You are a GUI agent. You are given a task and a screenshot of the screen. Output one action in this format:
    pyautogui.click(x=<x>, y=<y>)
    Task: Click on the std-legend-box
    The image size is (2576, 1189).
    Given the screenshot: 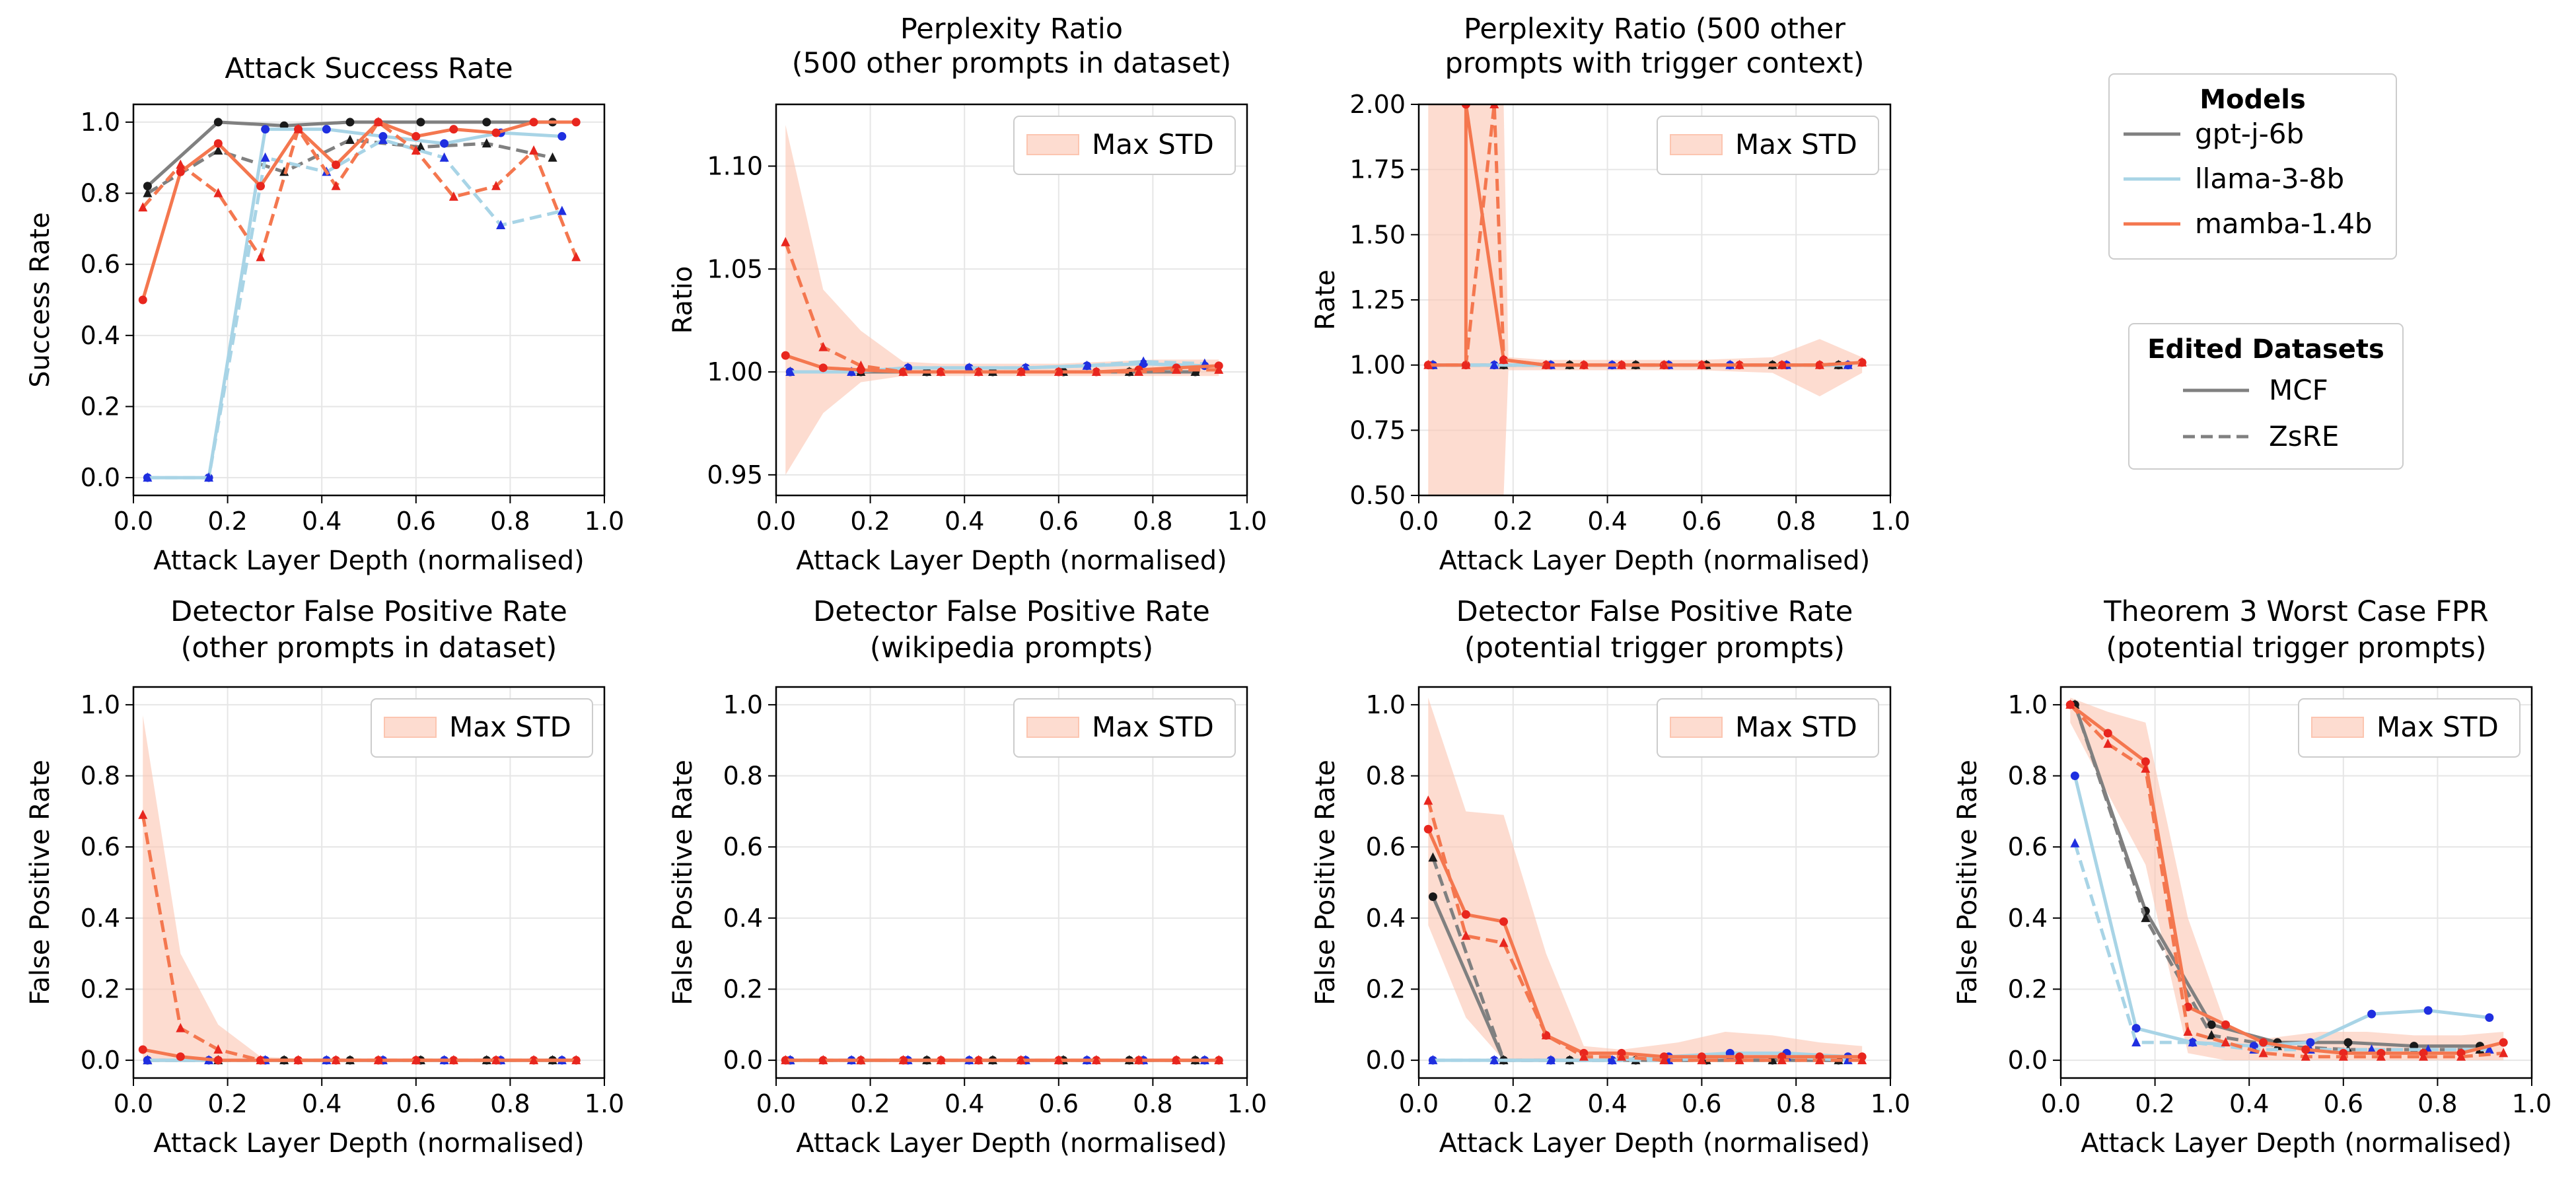 What is the action you would take?
    pyautogui.click(x=2409, y=728)
    